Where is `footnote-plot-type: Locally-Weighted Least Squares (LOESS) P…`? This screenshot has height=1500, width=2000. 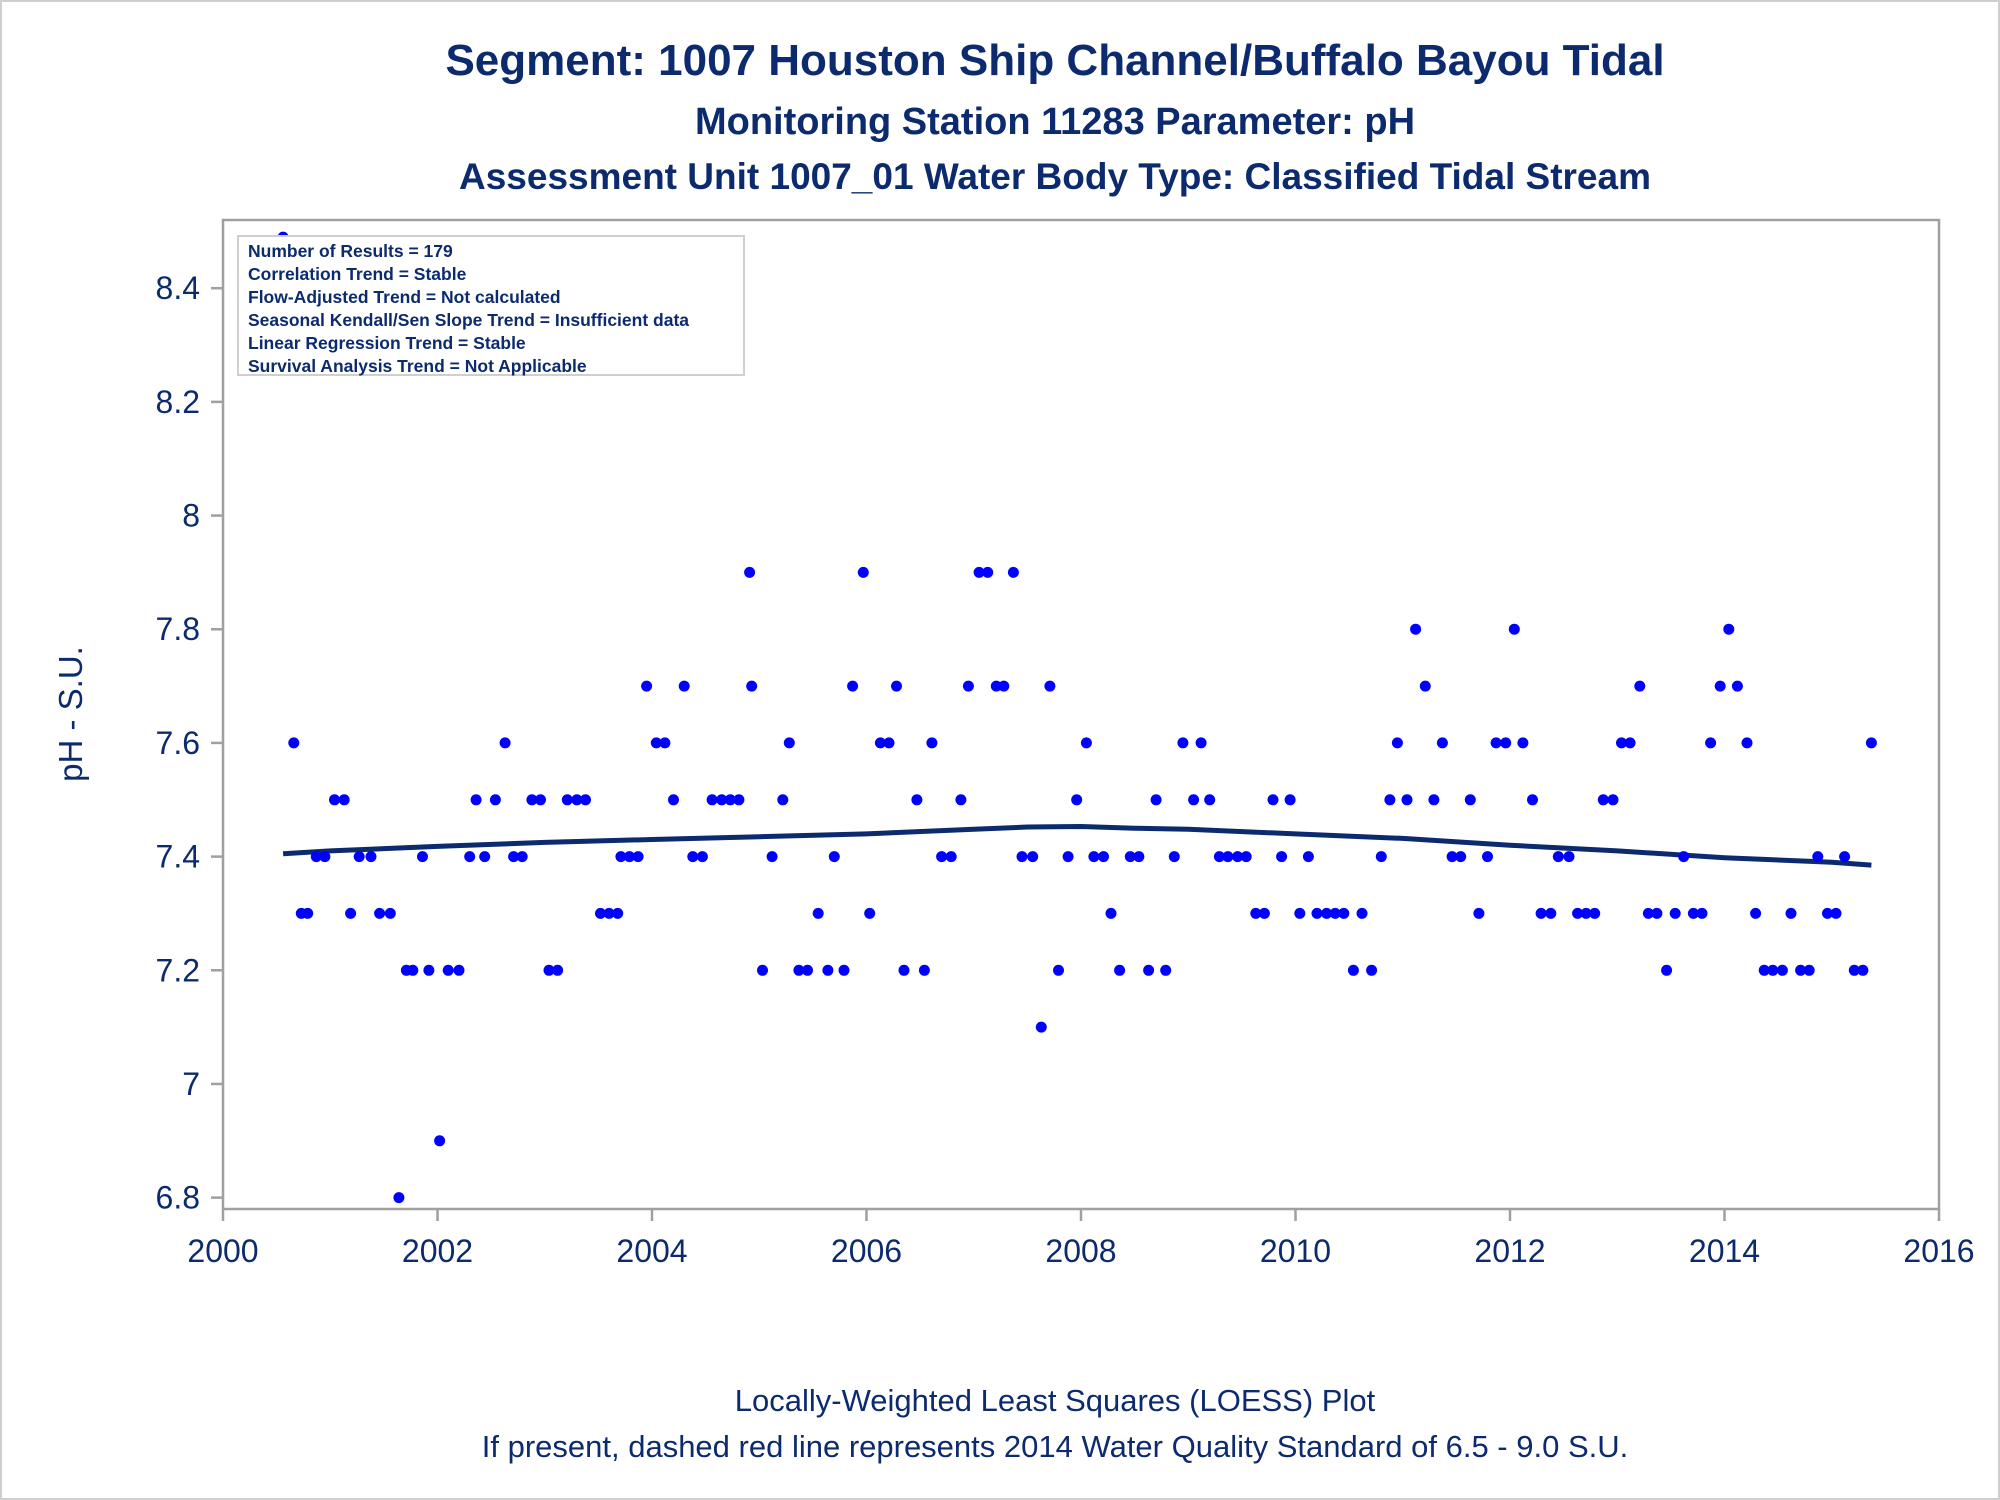 footnote-plot-type: Locally-Weighted Least Squares (LOESS) P… is located at coordinates (1055, 1400).